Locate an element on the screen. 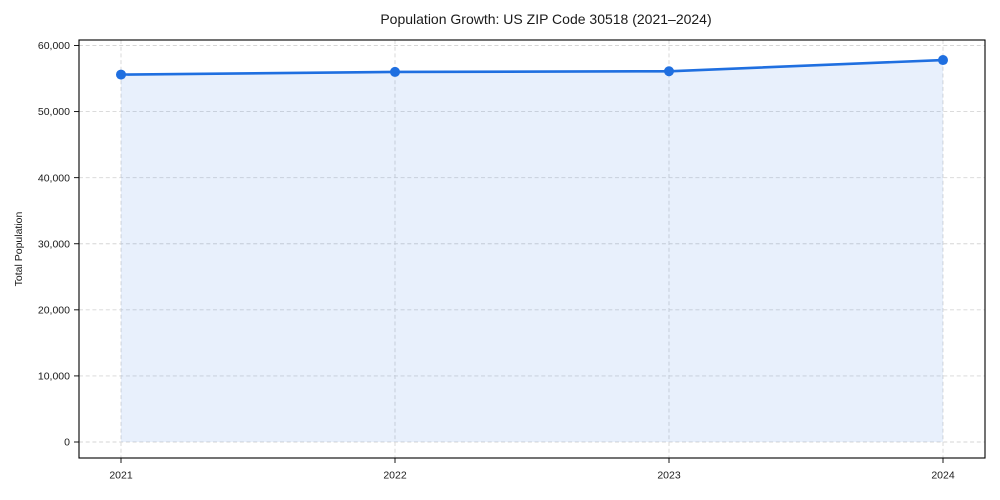 The height and width of the screenshot is (500, 1000). y-tick-label: 50,000 is located at coordinates (54, 112).